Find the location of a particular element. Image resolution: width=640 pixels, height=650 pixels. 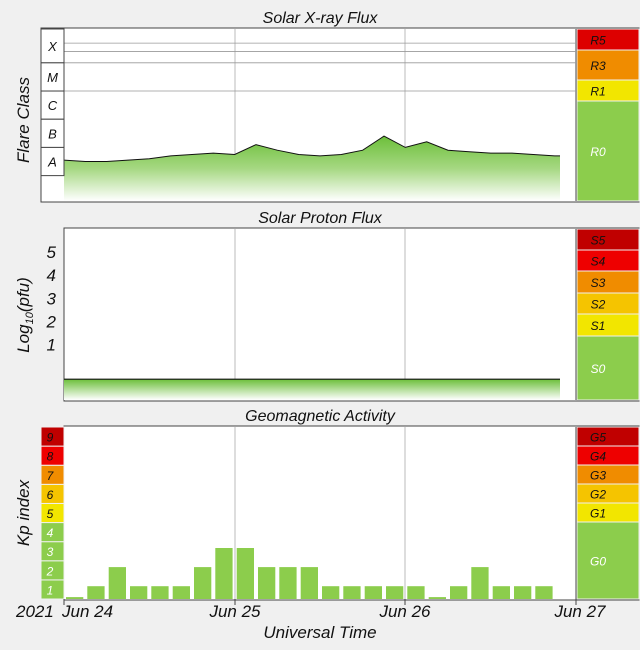

xray-plot is located at coordinates (311, 168).